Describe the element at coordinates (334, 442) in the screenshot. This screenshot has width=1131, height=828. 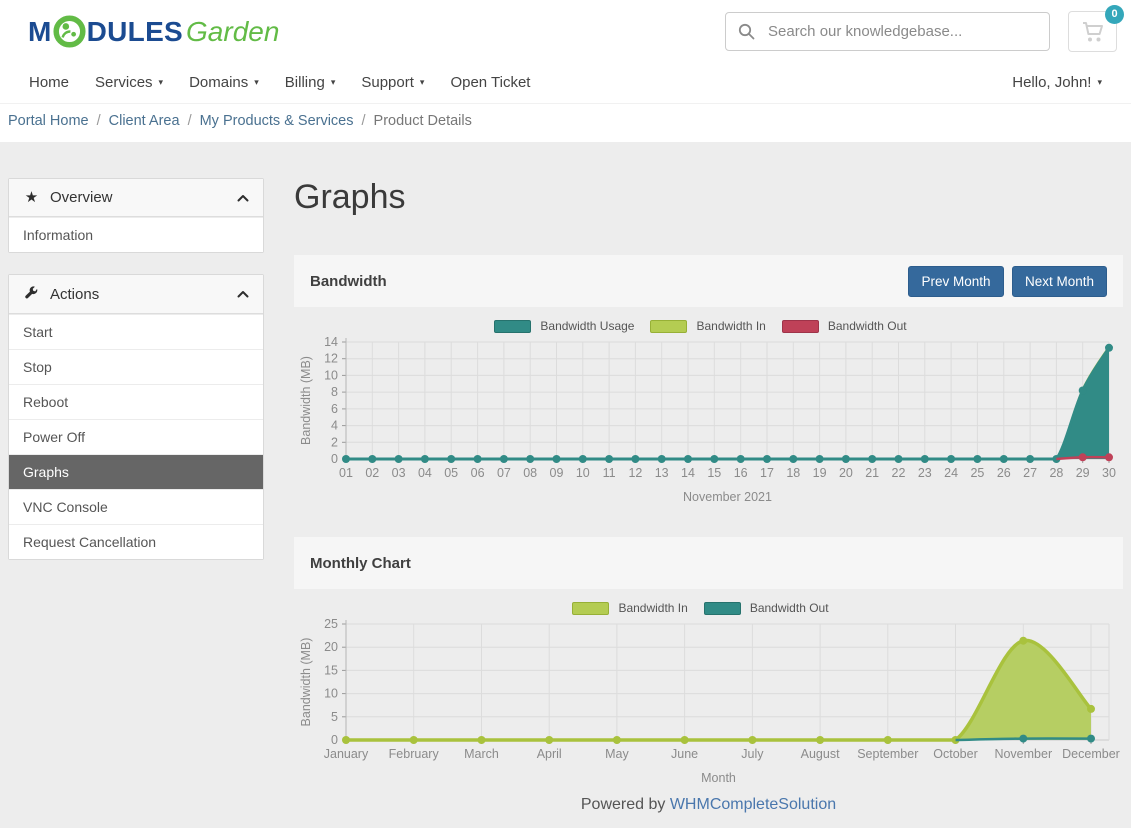
I see `svg-text: 2` at that location.